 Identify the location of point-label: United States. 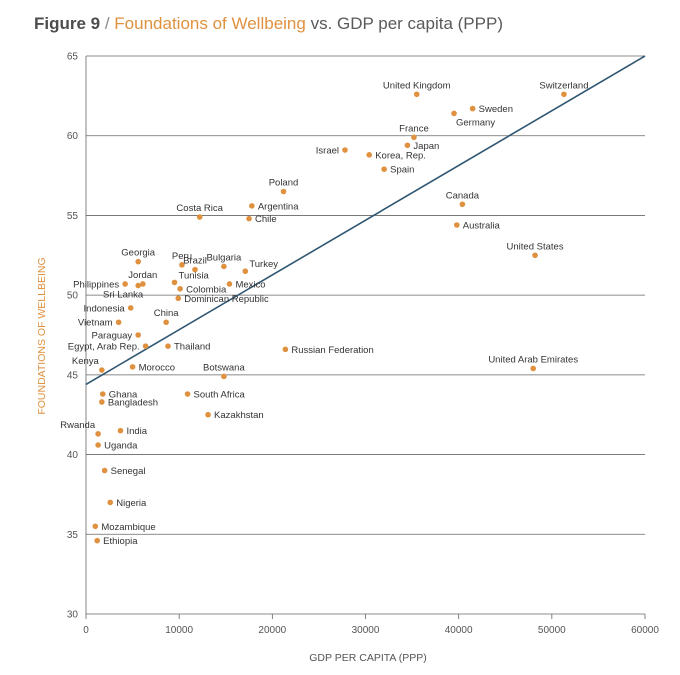
(535, 246).